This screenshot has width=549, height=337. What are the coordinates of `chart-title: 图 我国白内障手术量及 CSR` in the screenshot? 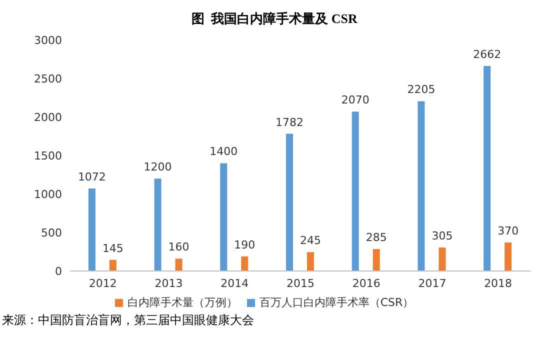 It's located at (274, 19).